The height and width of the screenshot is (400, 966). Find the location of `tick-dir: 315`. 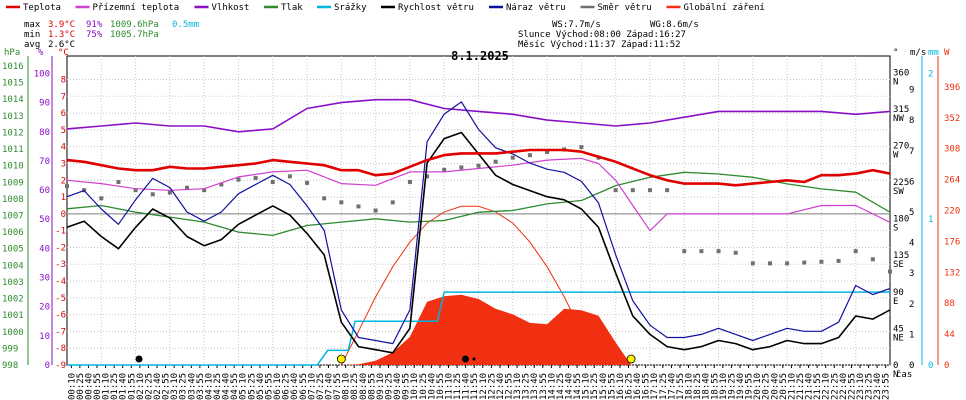

tick-dir: 315 is located at coordinates (901, 110).